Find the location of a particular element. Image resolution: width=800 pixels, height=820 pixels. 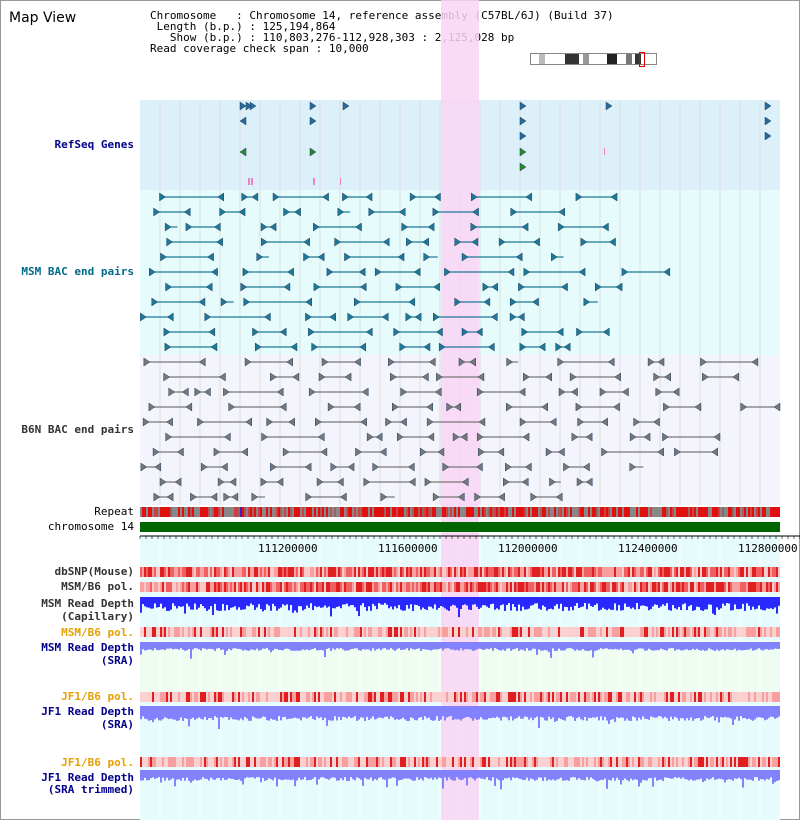

refseq-track-label: RefSeq Genes is located at coordinates (94, 144).